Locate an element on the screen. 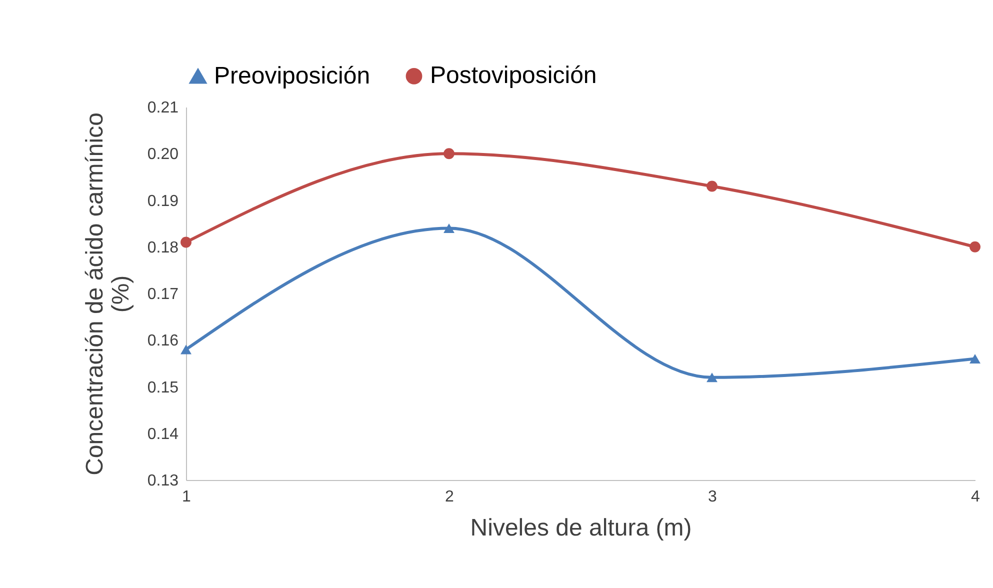  y-tick-label: 0.19 is located at coordinates (163, 201).